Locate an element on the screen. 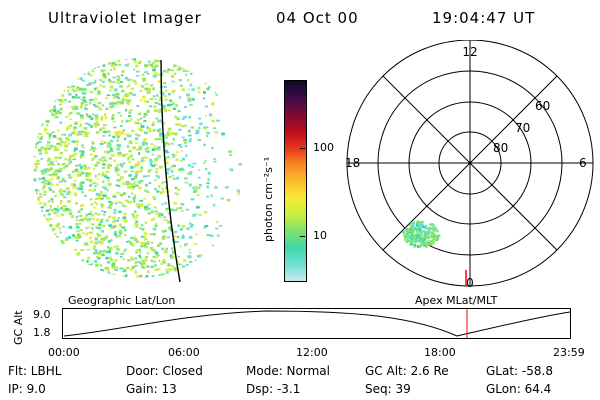 Image resolution: width=600 pixels, height=400 pixels. xtick-06: 06:00 is located at coordinates (184, 352).